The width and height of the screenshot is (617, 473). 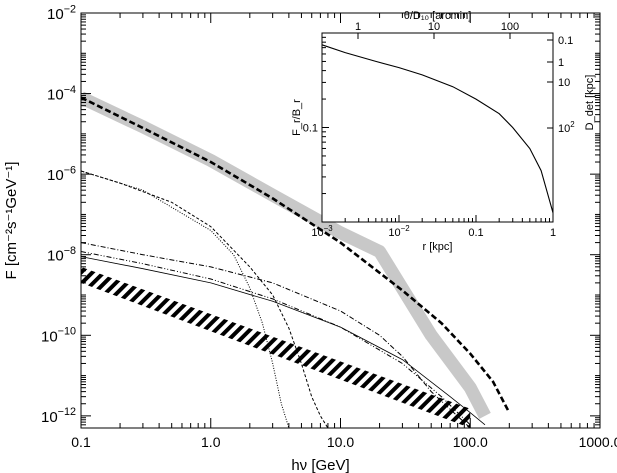 What do you see at coordinates (470, 442) in the screenshot?
I see `x-tick-label: 100.0` at bounding box center [470, 442].